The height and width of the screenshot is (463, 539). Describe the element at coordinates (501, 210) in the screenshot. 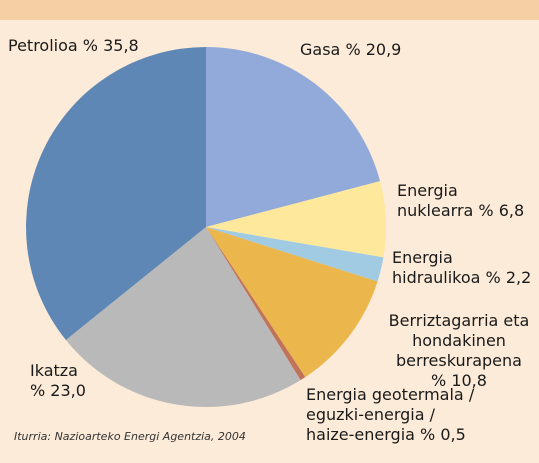

I see `value-label: % 6,8` at that location.